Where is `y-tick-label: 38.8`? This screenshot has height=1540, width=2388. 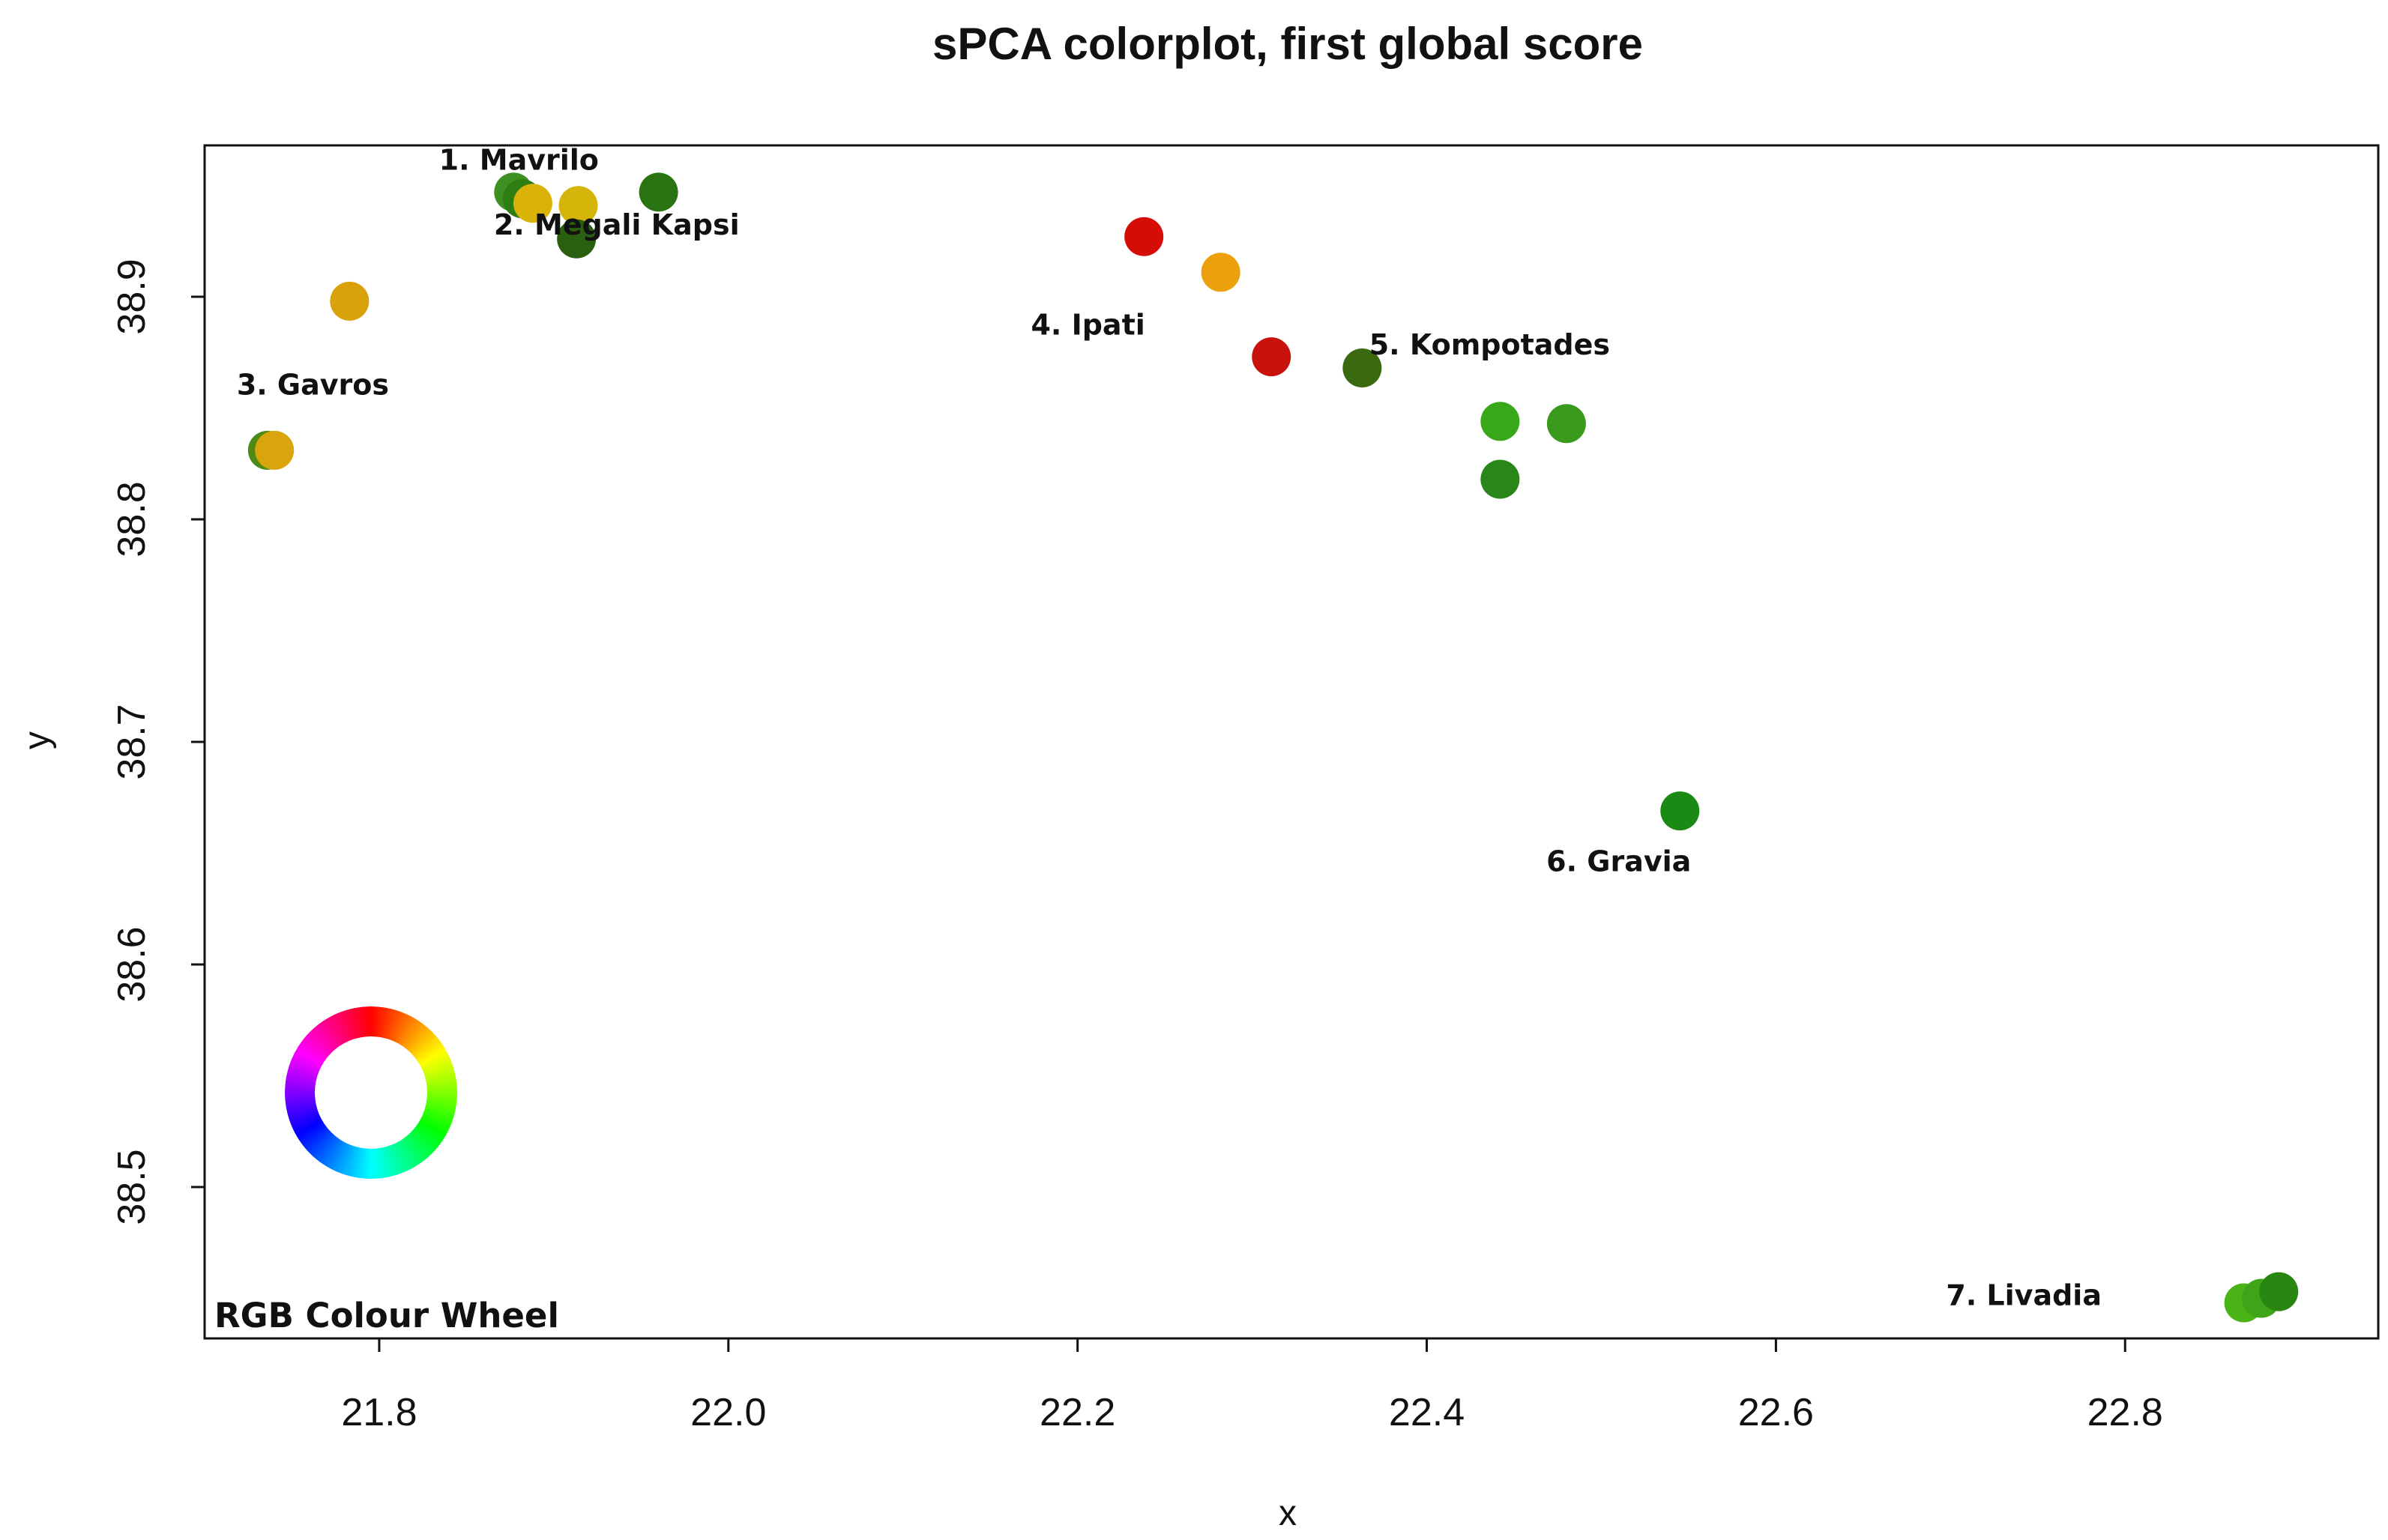 y-tick-label: 38.8 is located at coordinates (132, 519).